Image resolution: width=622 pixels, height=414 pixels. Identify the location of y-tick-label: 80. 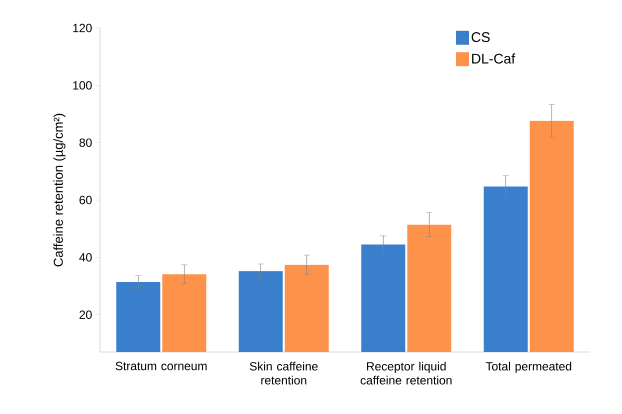
(85, 142).